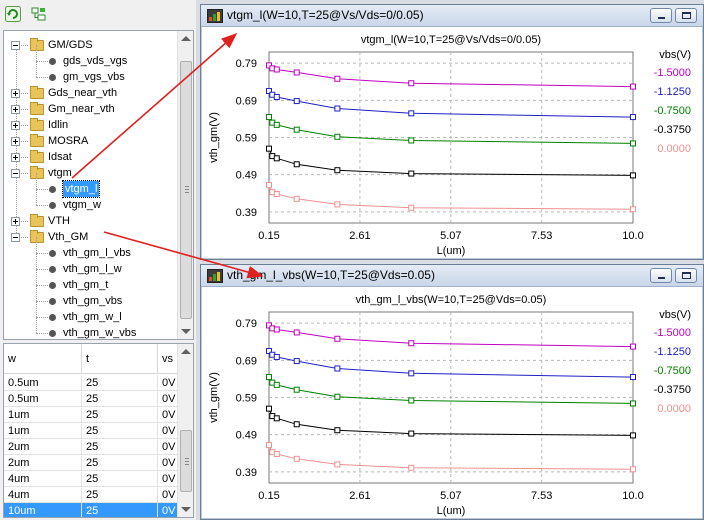 The width and height of the screenshot is (704, 520). Describe the element at coordinates (452, 16) in the screenshot. I see `window-titlebar: vtgm_l(W=10,T=25@Vs/Vds=0/0.05)` at that location.